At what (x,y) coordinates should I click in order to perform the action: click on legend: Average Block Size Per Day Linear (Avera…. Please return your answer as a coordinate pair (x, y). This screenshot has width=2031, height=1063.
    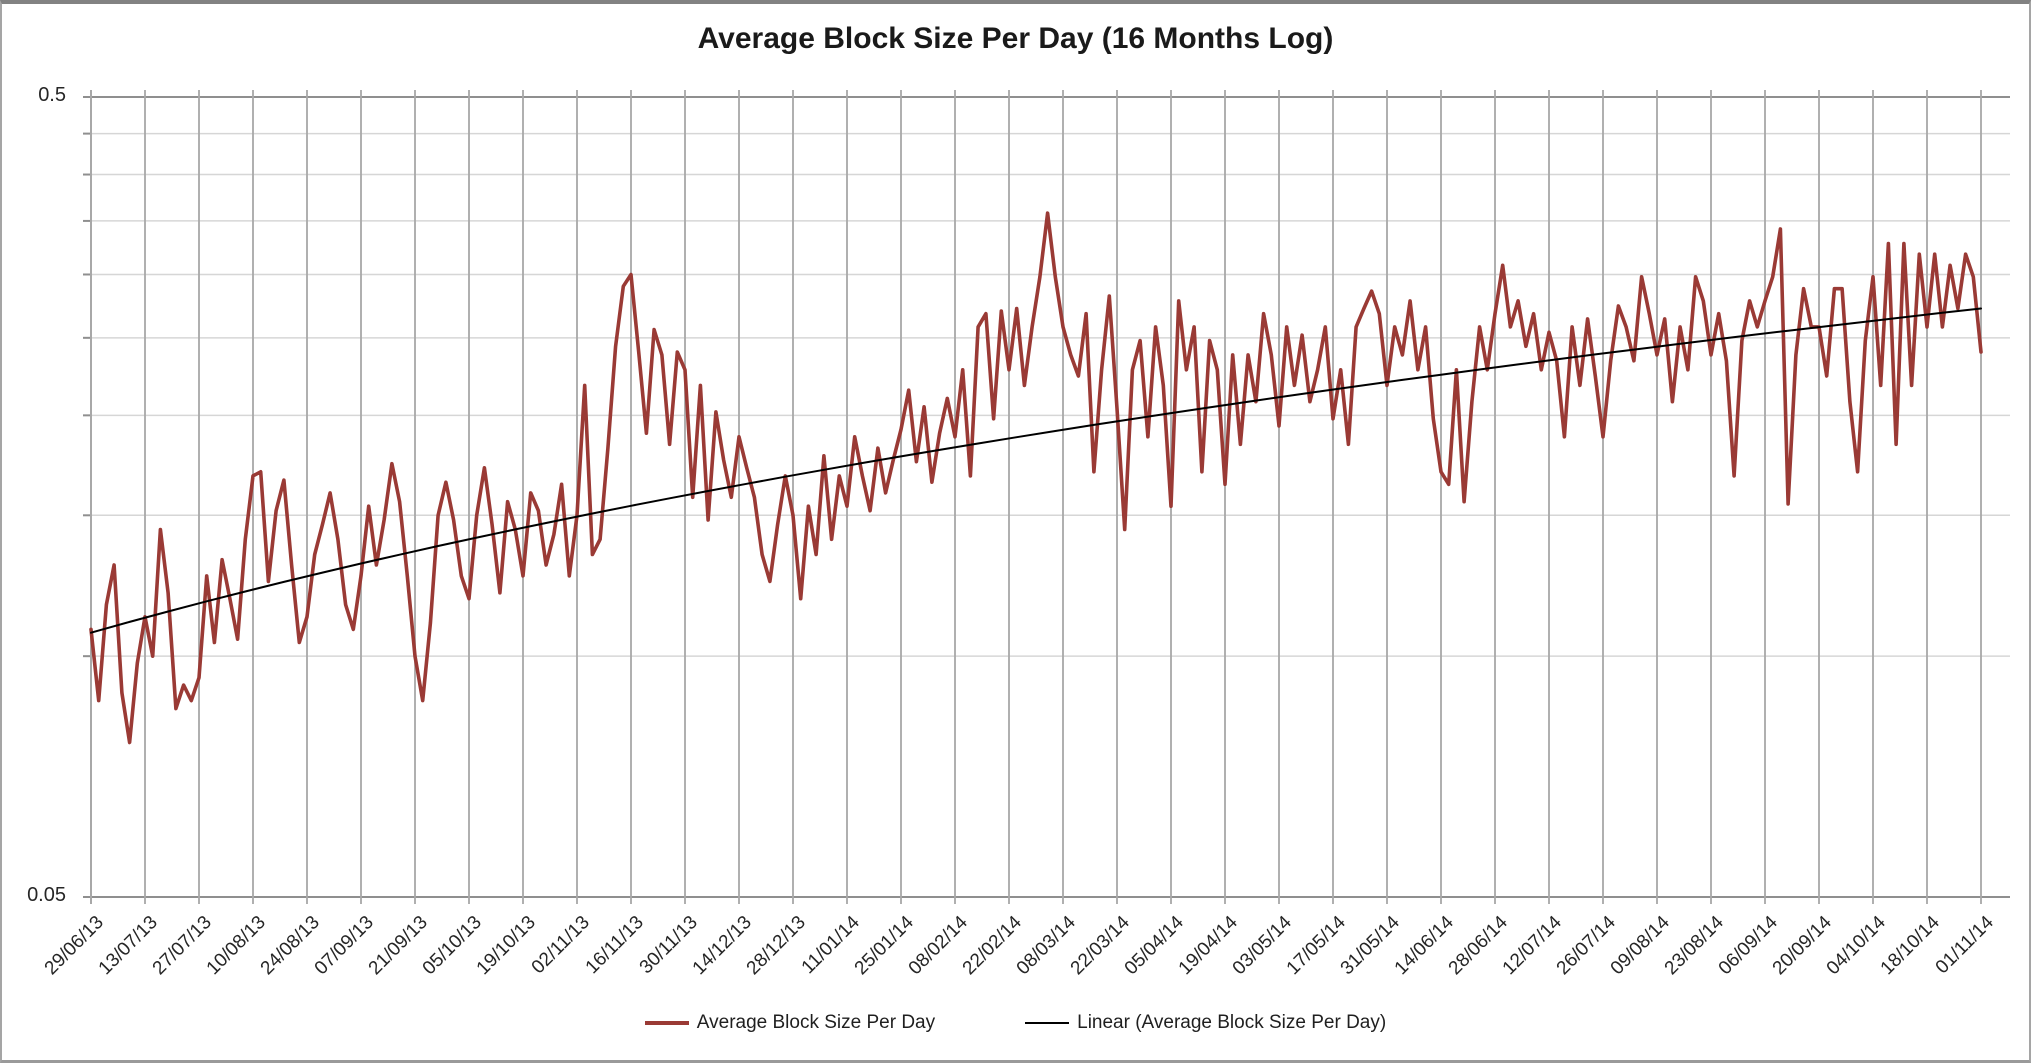
    Looking at the image, I should click on (1015, 1023).